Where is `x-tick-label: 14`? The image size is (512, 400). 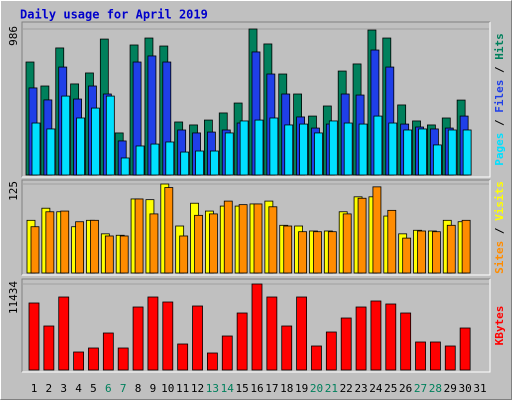
x-tick-label: 14 is located at coordinates (228, 388).